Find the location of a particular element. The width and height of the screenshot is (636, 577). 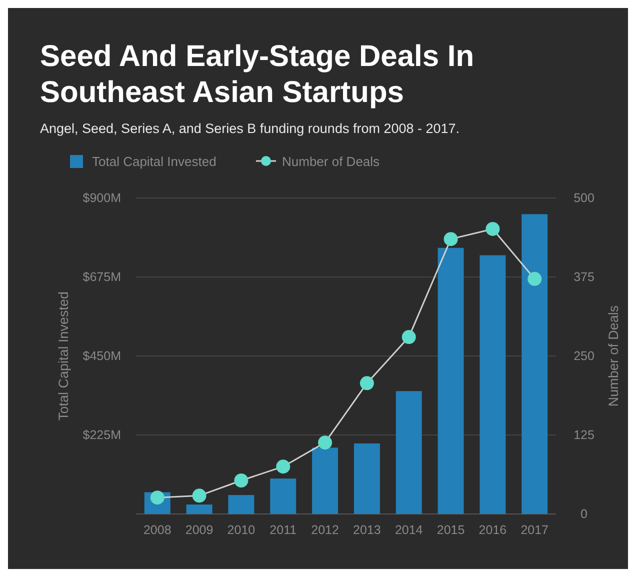

x-tick-label: 2013 is located at coordinates (367, 530).